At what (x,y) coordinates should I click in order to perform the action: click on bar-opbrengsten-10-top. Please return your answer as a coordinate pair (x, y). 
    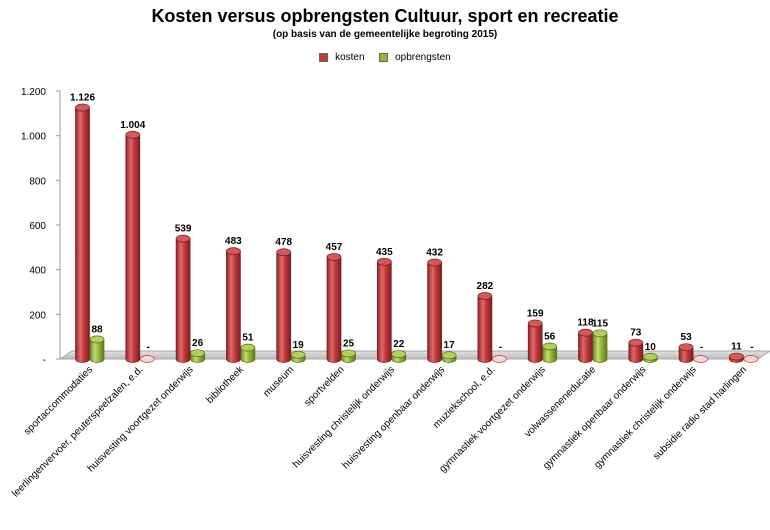
    Looking at the image, I should click on (600, 333).